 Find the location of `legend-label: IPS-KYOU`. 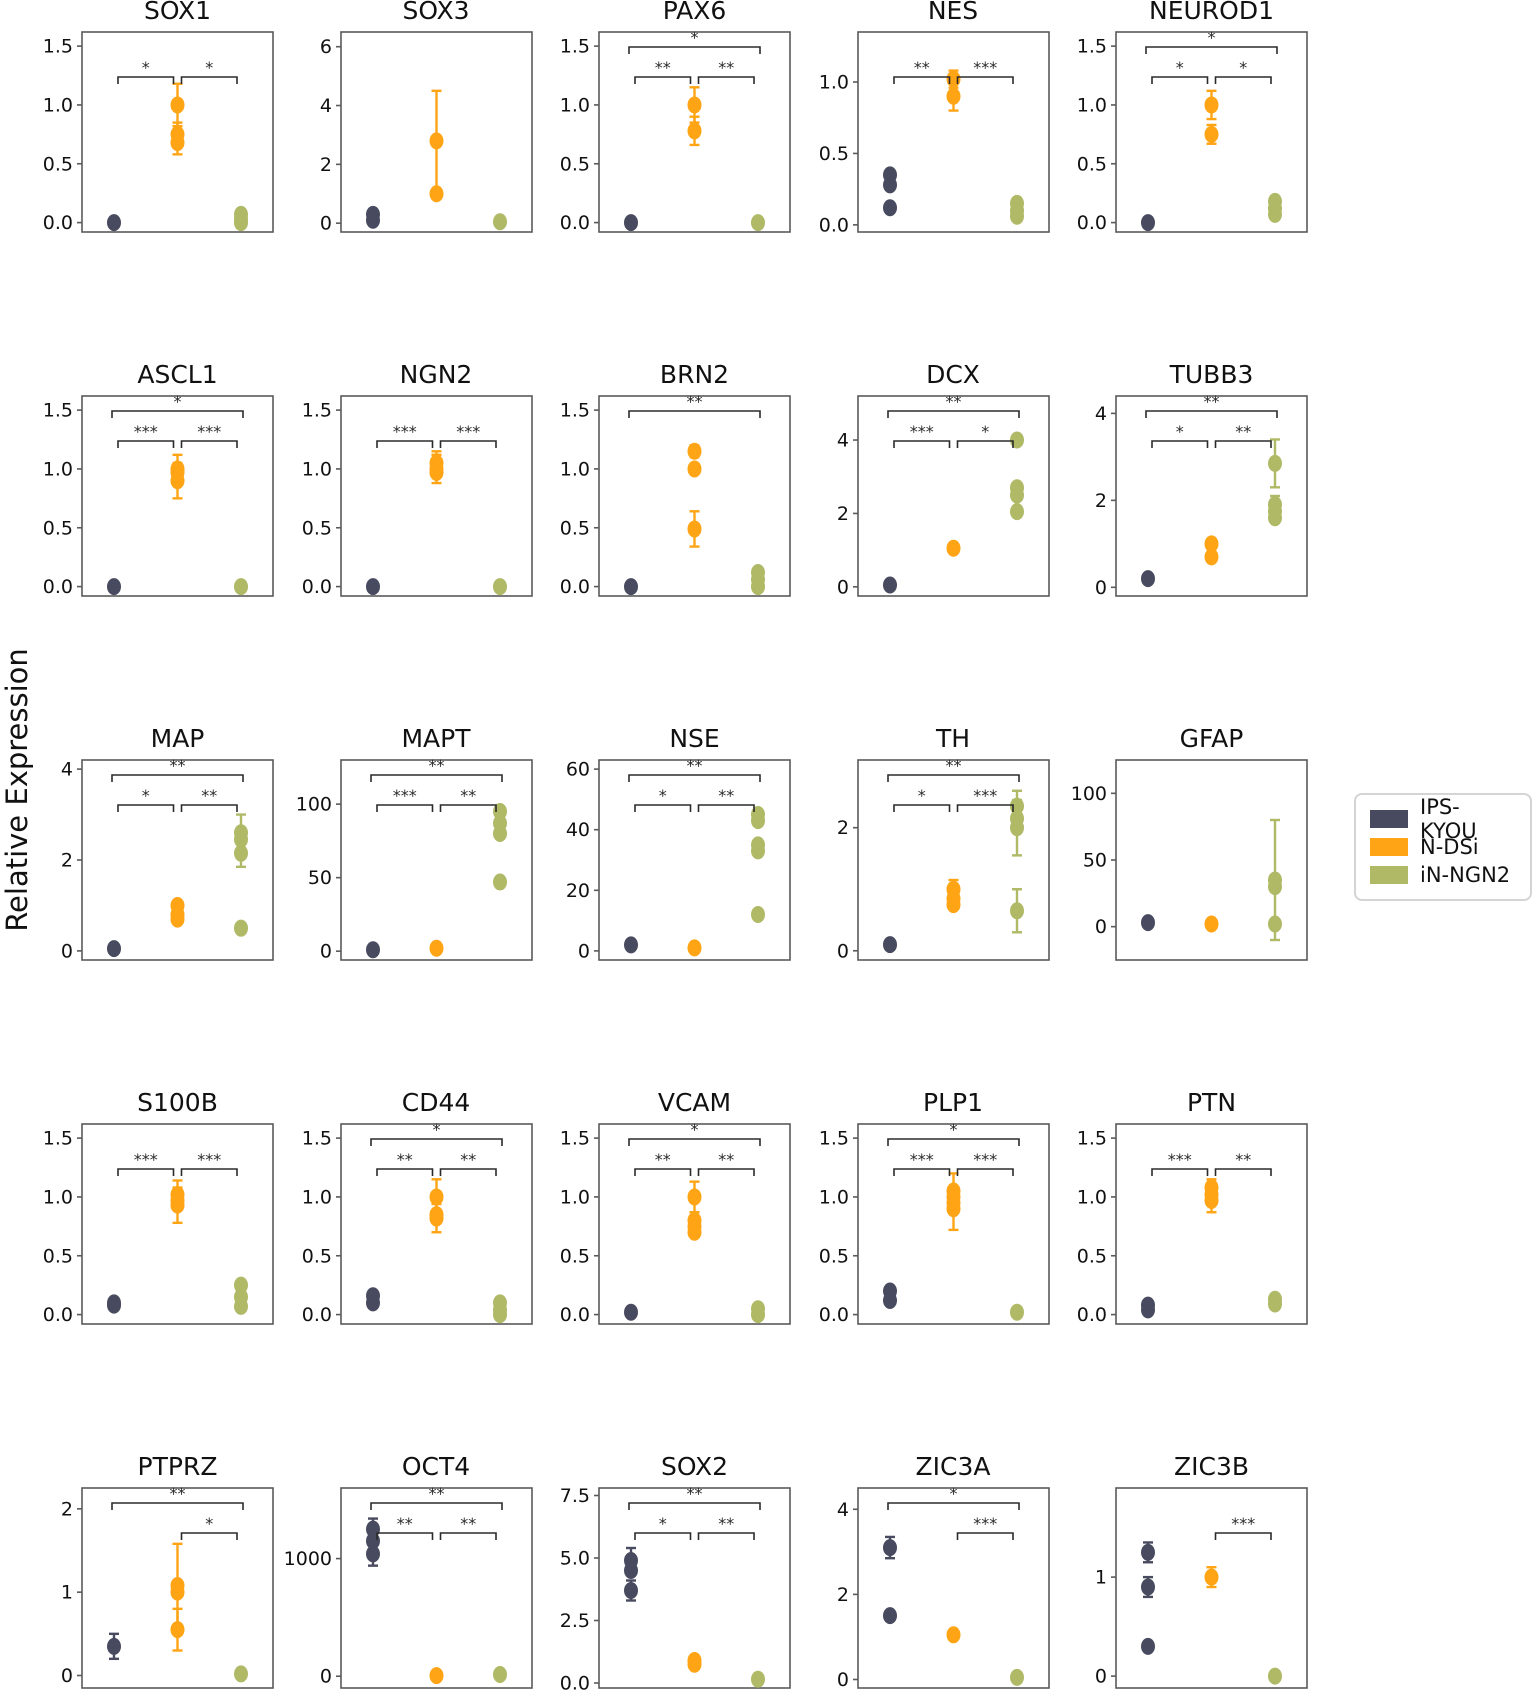

legend-label: IPS-KYOU is located at coordinates (1448, 819).